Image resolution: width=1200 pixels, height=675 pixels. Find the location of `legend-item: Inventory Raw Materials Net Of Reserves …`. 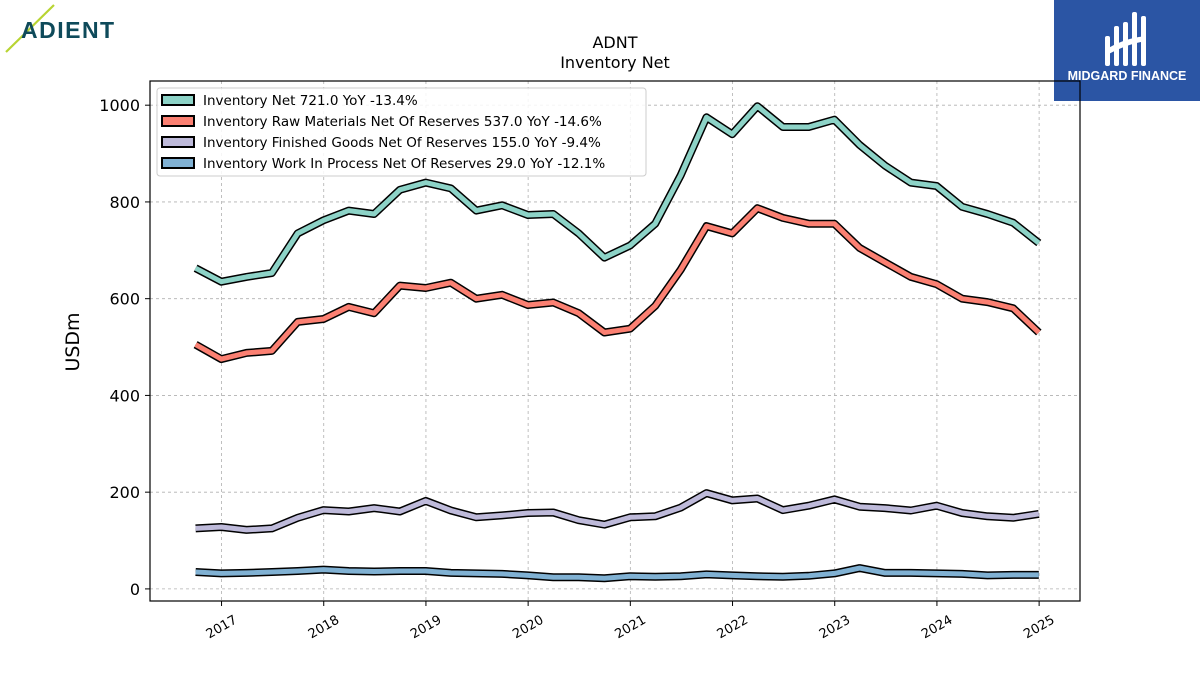

legend-item: Inventory Raw Materials Net Of Reserves … is located at coordinates (381, 122).